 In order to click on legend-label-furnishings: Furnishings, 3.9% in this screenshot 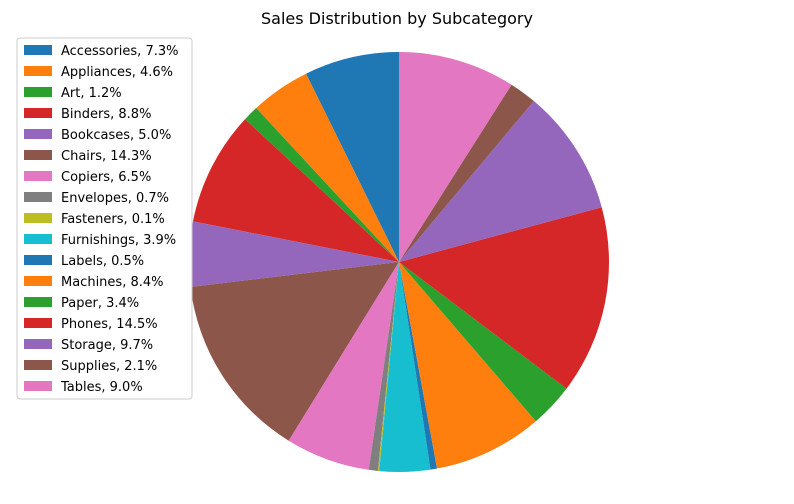, I will do `click(118, 240)`.